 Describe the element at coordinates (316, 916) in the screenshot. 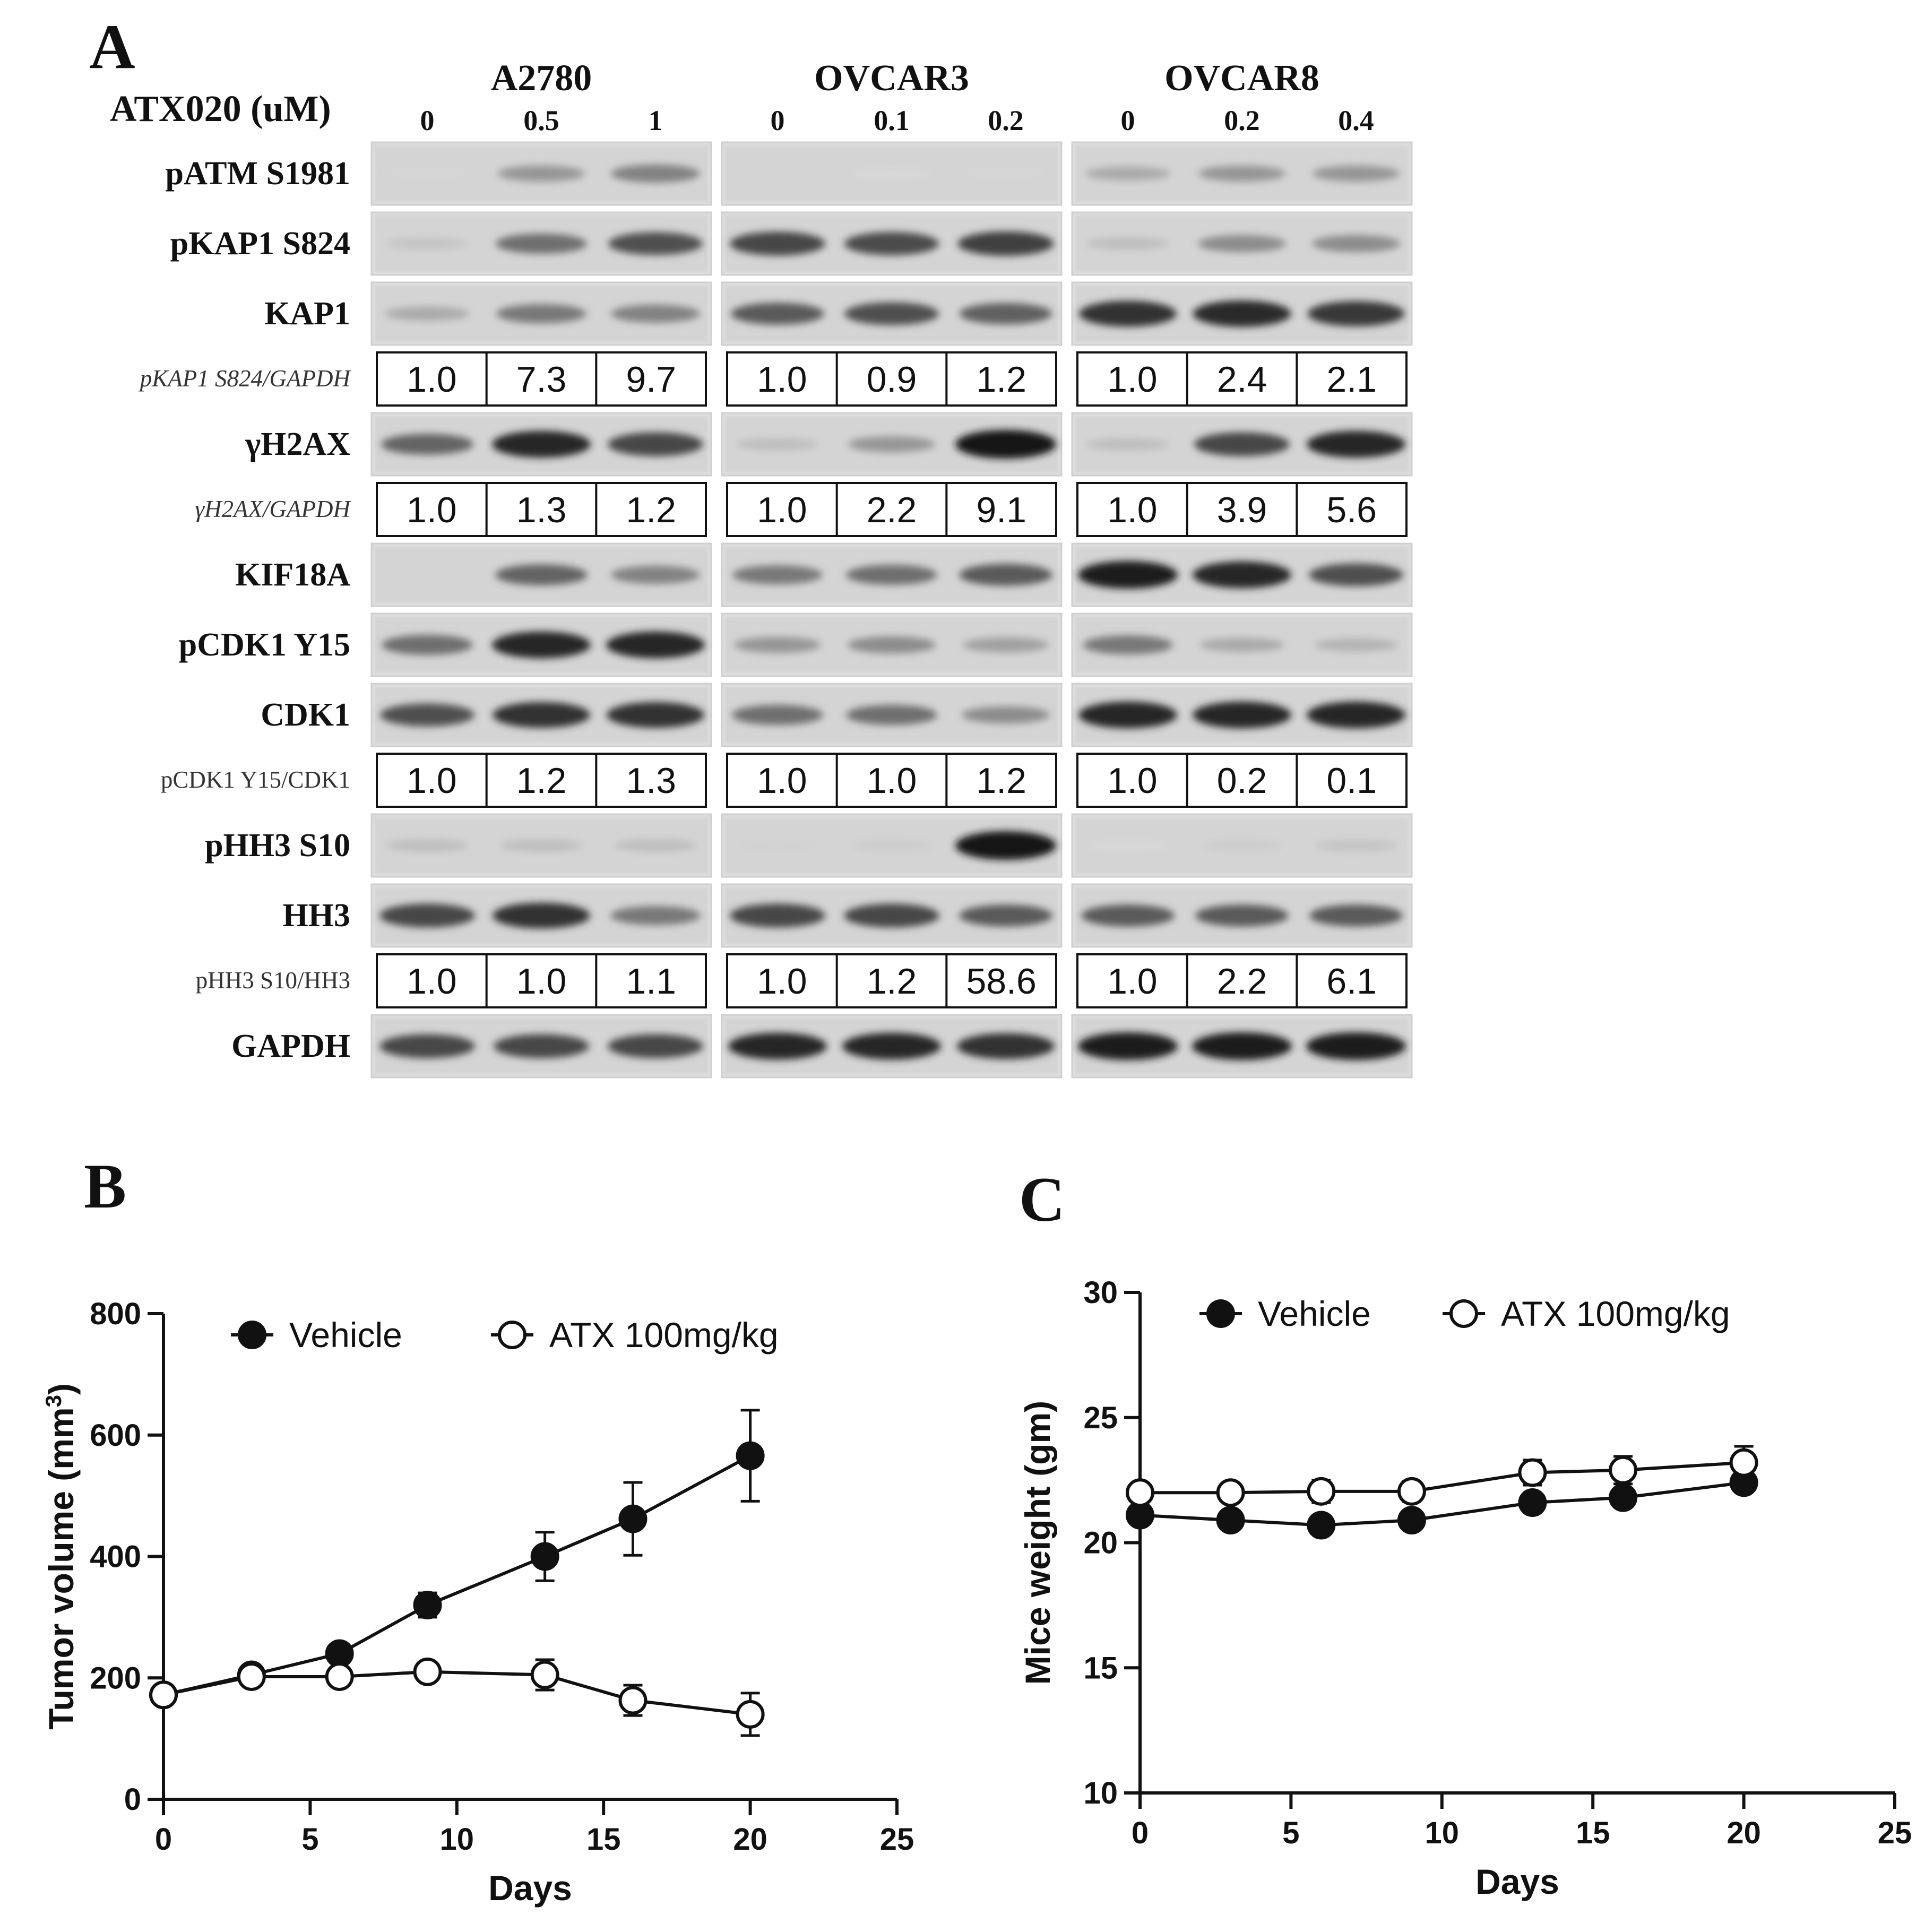

I see `row-label: HH3` at that location.